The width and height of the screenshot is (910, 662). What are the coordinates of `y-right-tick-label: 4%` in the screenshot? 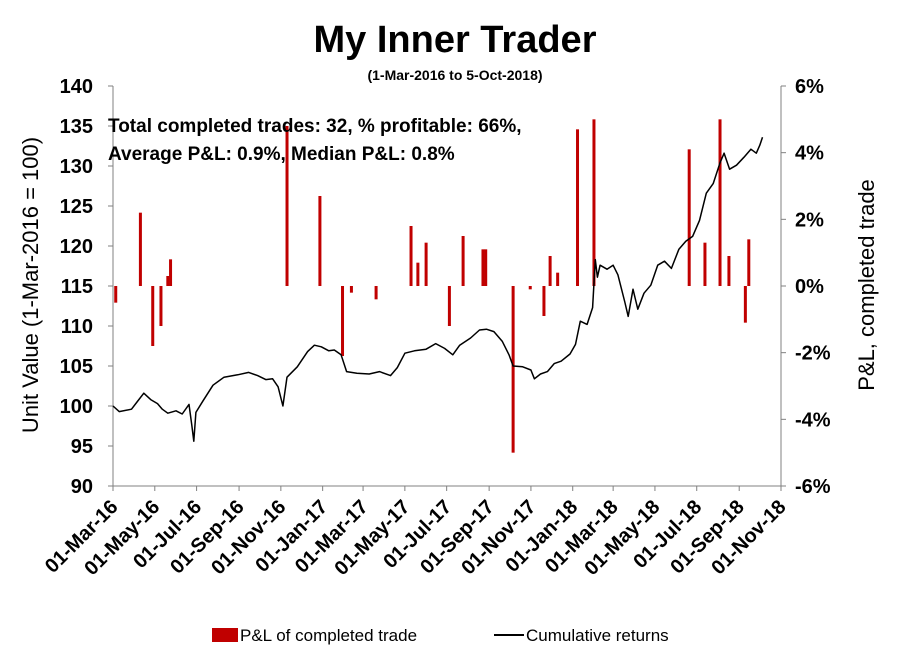 It's located at (809, 154).